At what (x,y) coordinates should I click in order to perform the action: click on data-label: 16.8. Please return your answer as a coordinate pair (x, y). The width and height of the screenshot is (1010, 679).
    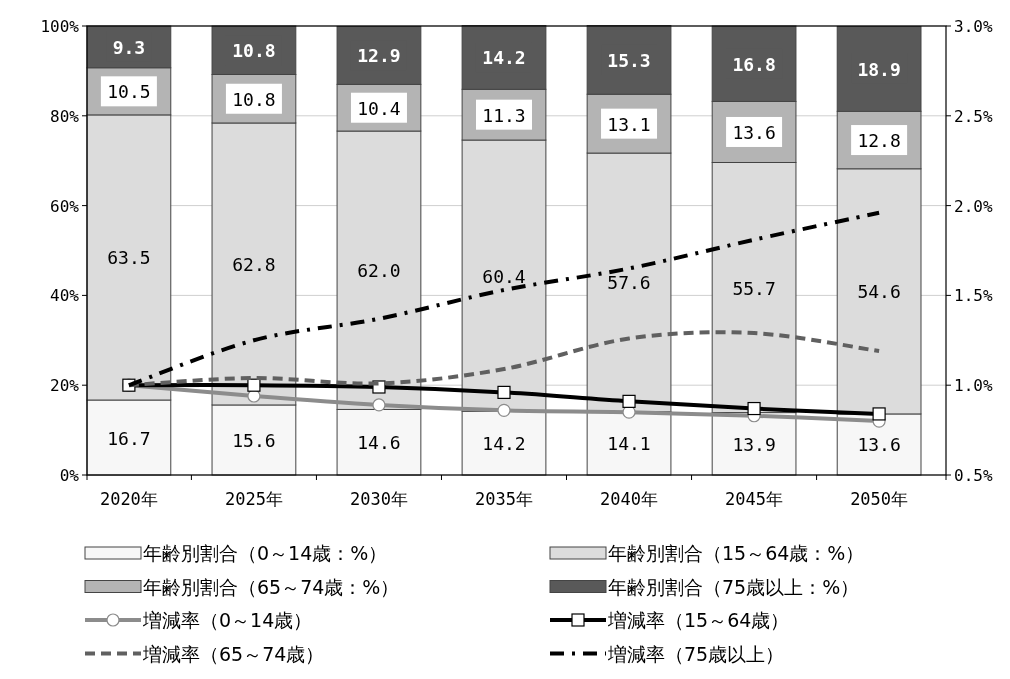
    Looking at the image, I should click on (754, 64).